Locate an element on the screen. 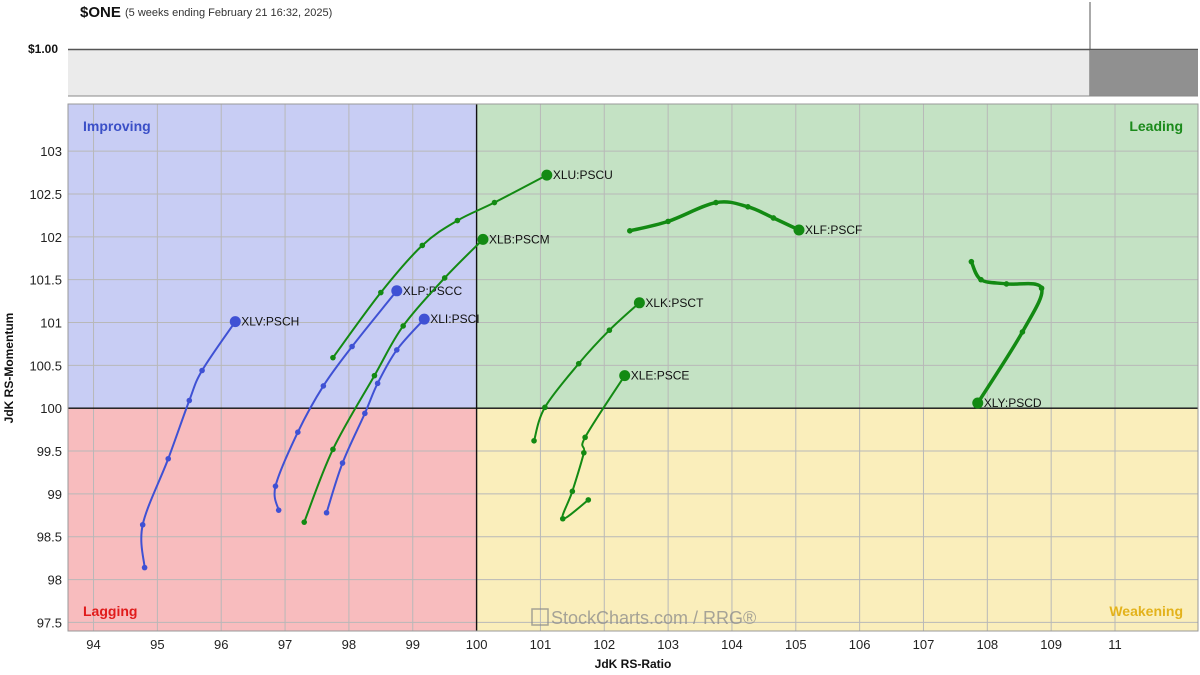 The height and width of the screenshot is (675, 1200). y-tick-label: 102.5 is located at coordinates (45, 194).